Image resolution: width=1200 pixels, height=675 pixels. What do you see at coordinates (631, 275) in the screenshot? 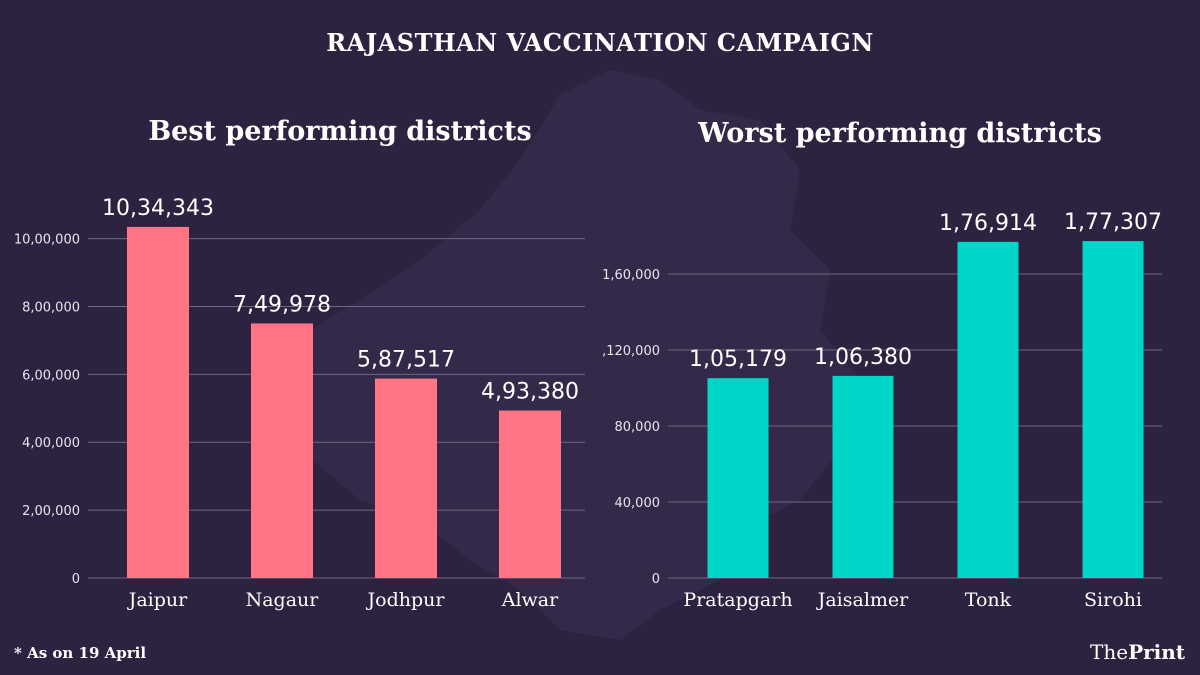
I see `y-tick-label: 1,60,000` at bounding box center [631, 275].